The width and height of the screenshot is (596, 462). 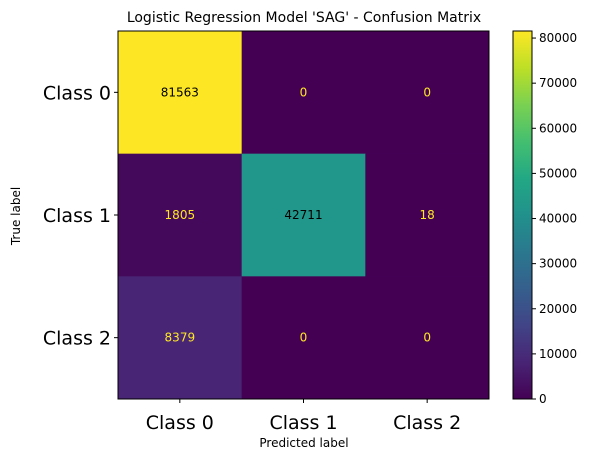 What do you see at coordinates (558, 309) in the screenshot?
I see `colorbar-tick-label: 20000` at bounding box center [558, 309].